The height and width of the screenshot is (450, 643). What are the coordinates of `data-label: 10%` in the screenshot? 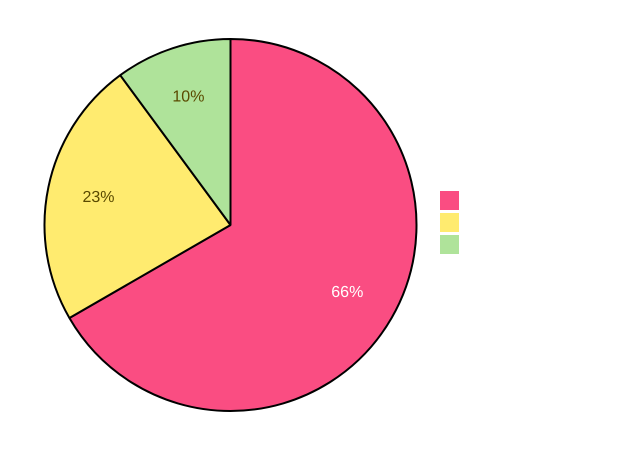 It's located at (188, 97).